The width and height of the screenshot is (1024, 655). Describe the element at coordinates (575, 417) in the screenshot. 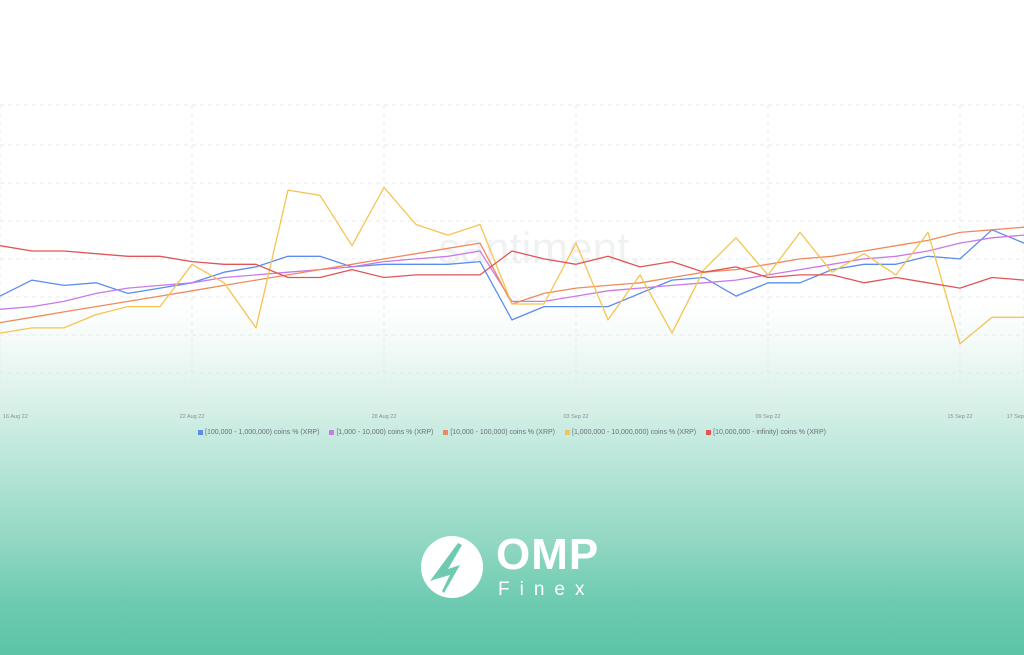

I see `x-tick-label: 03 Sep 22` at that location.